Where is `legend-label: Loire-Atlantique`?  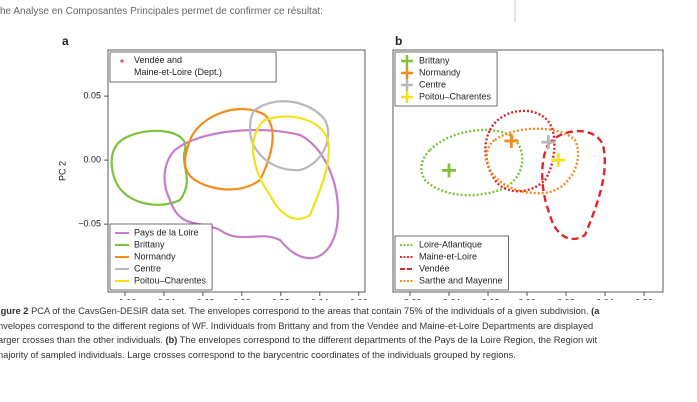 legend-label: Loire-Atlantique is located at coordinates (450, 244).